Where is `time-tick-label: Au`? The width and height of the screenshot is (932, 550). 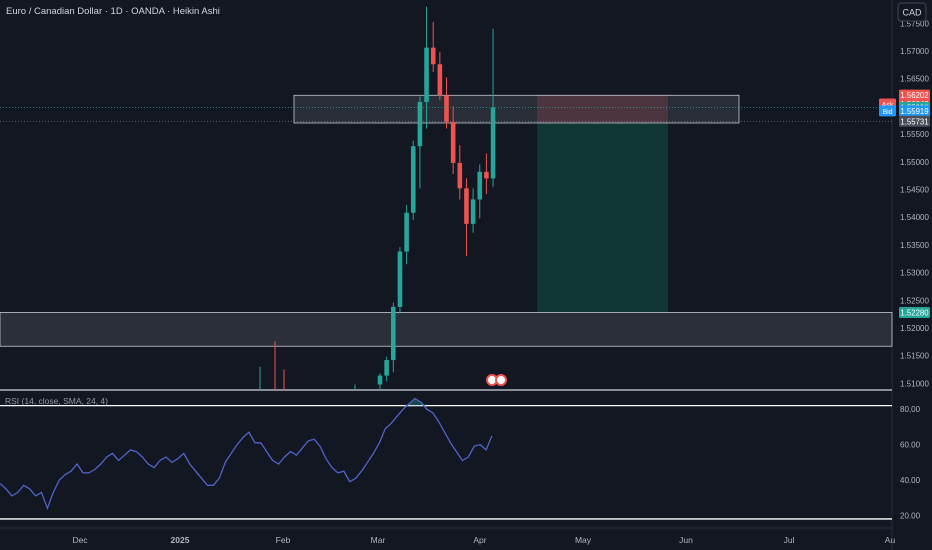 time-tick-label: Au is located at coordinates (890, 540).